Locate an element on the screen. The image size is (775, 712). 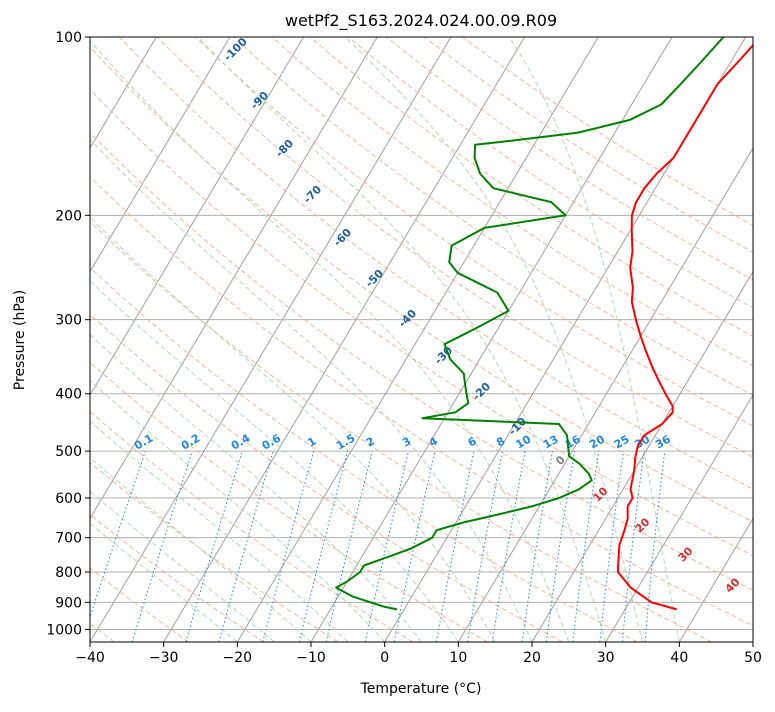
mixing-ratio-label: 3 is located at coordinates (406, 442).